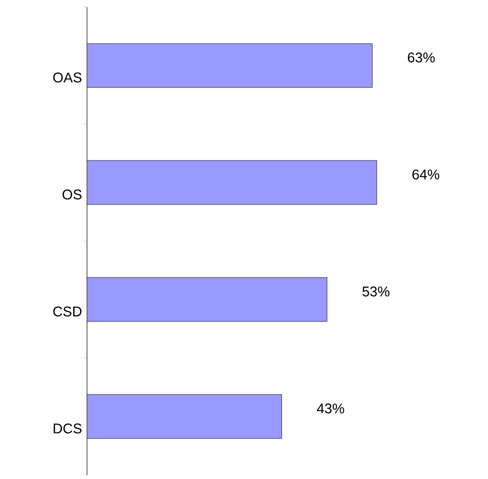  What do you see at coordinates (421, 57) in the screenshot?
I see `data-label: 63%` at bounding box center [421, 57].